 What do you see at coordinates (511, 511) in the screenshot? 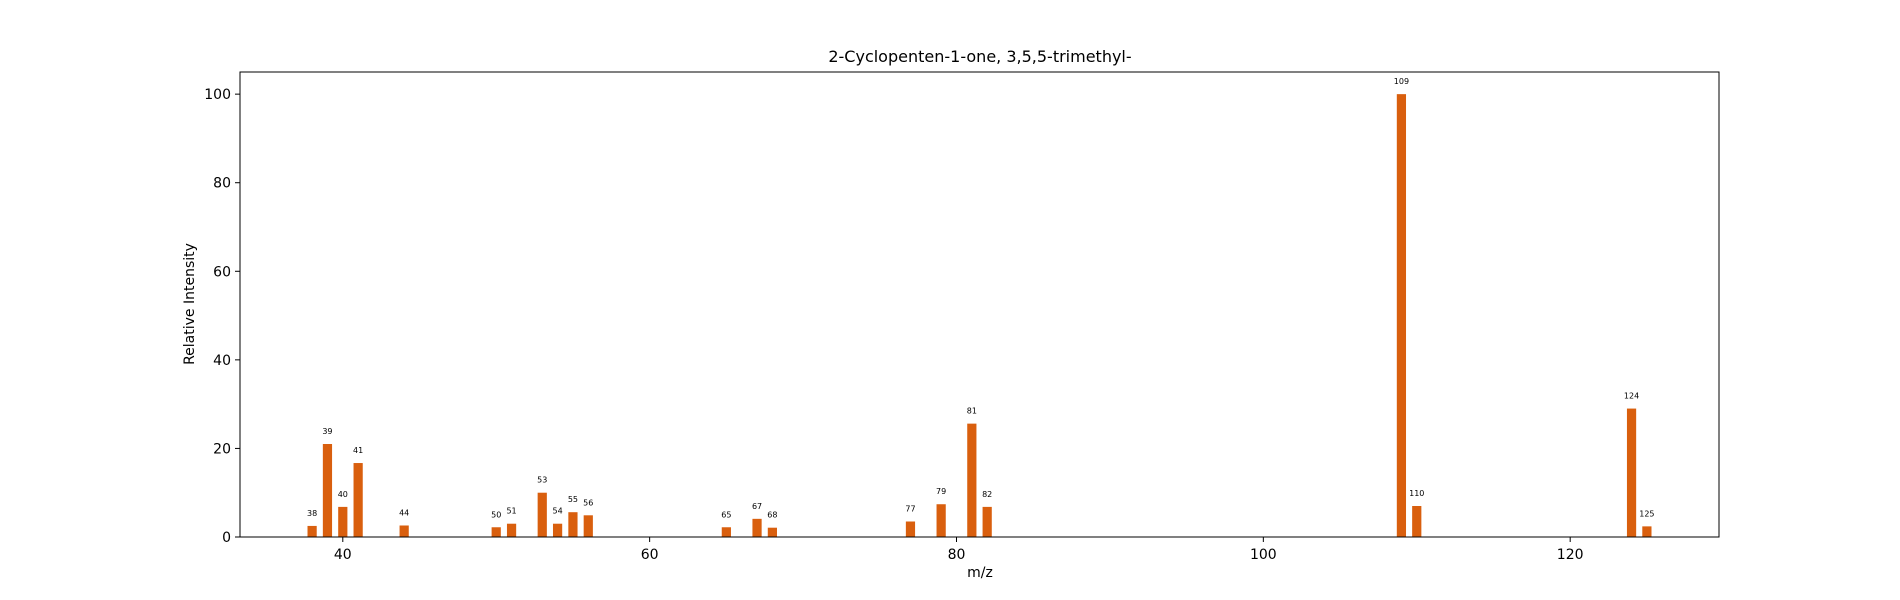
I see `bar-label-mz-51: 51` at bounding box center [511, 511].